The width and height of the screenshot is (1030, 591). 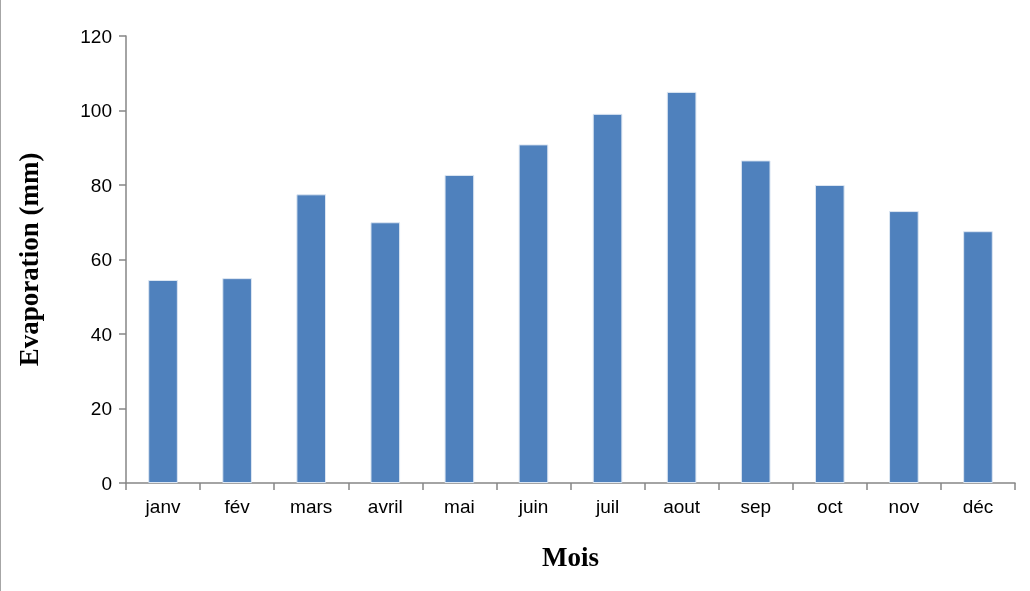 What do you see at coordinates (237, 506) in the screenshot?
I see `x-tick-label: fév` at bounding box center [237, 506].